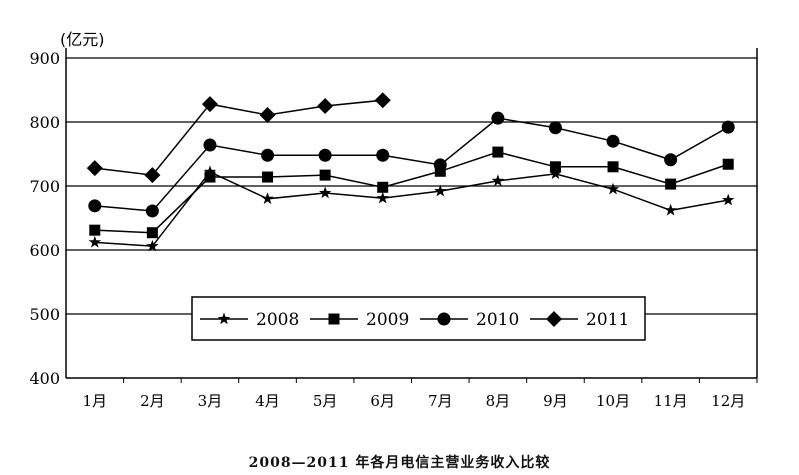  Describe the element at coordinates (152, 401) in the screenshot. I see `x-tick-label: 2月` at that location.